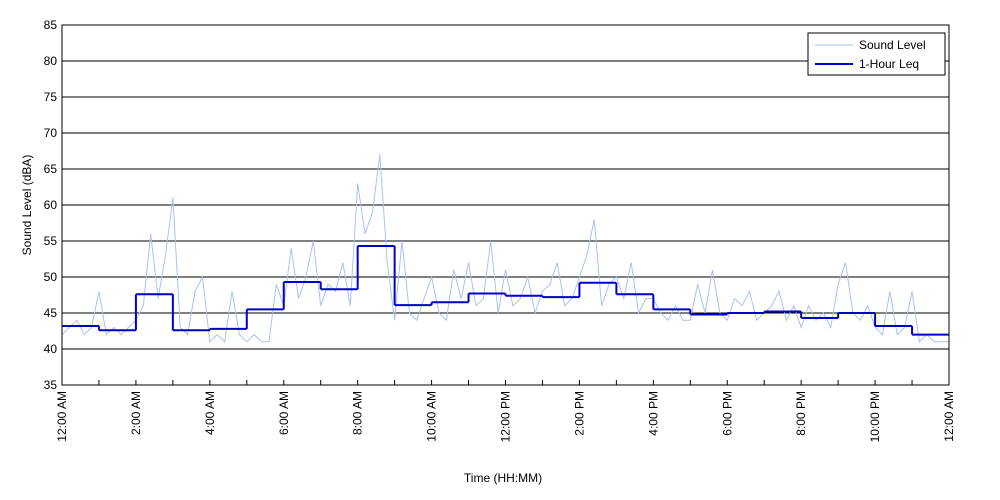 This screenshot has width=1000, height=500. Describe the element at coordinates (892, 45) in the screenshot. I see `legend-label: Sound Level` at that location.